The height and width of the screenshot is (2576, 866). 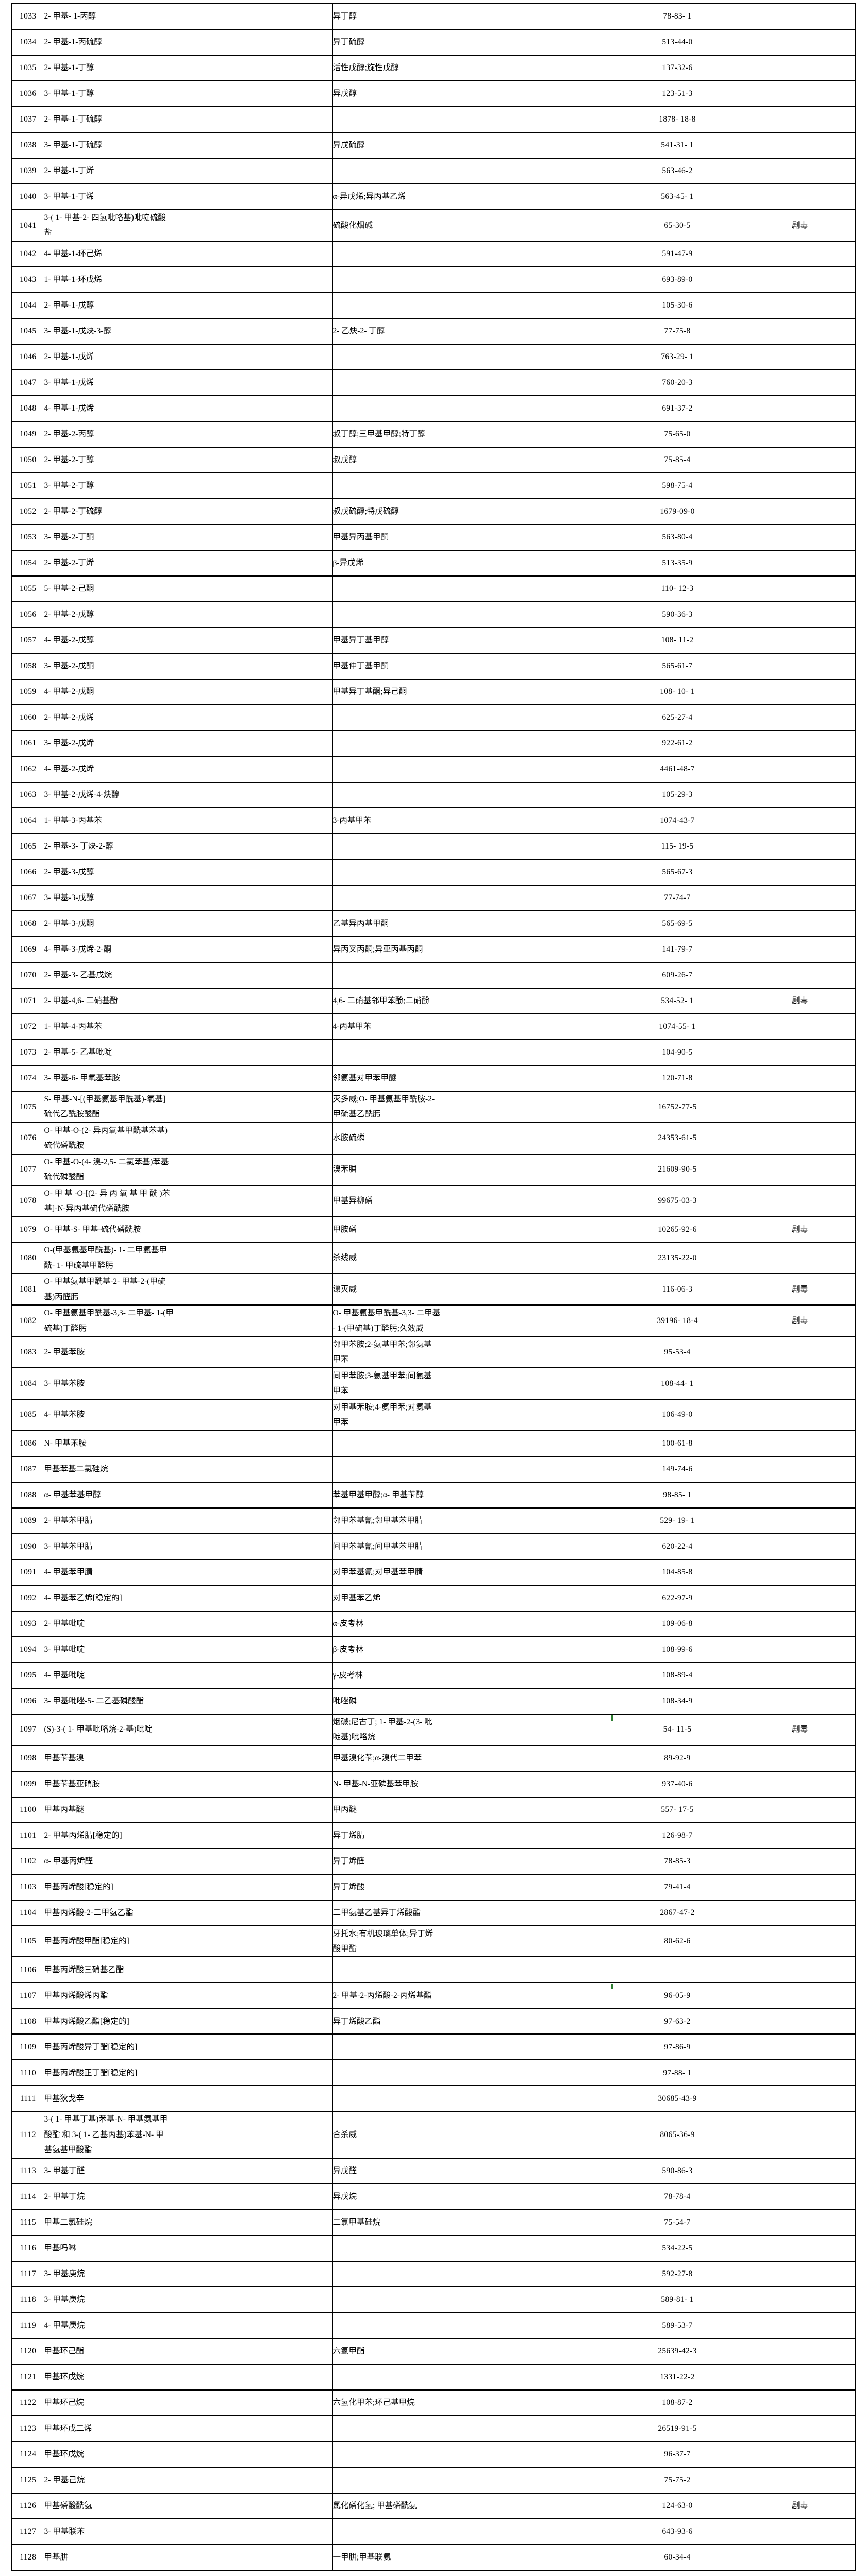 What do you see at coordinates (471, 68) in the screenshot?
I see `row-alias: 活性戊醇;旋性戊醇` at bounding box center [471, 68].